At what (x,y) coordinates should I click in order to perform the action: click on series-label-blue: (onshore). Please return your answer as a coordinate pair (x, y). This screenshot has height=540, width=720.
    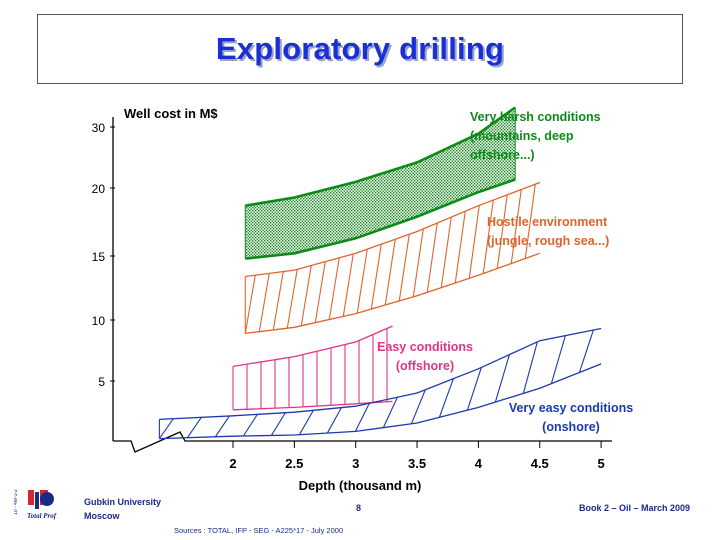
    Looking at the image, I should click on (571, 427).